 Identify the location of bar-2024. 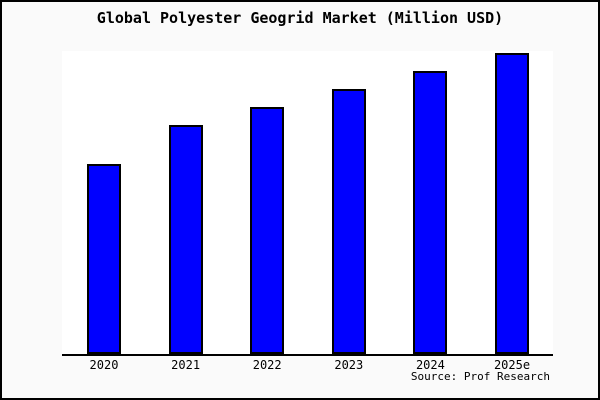
(430, 212).